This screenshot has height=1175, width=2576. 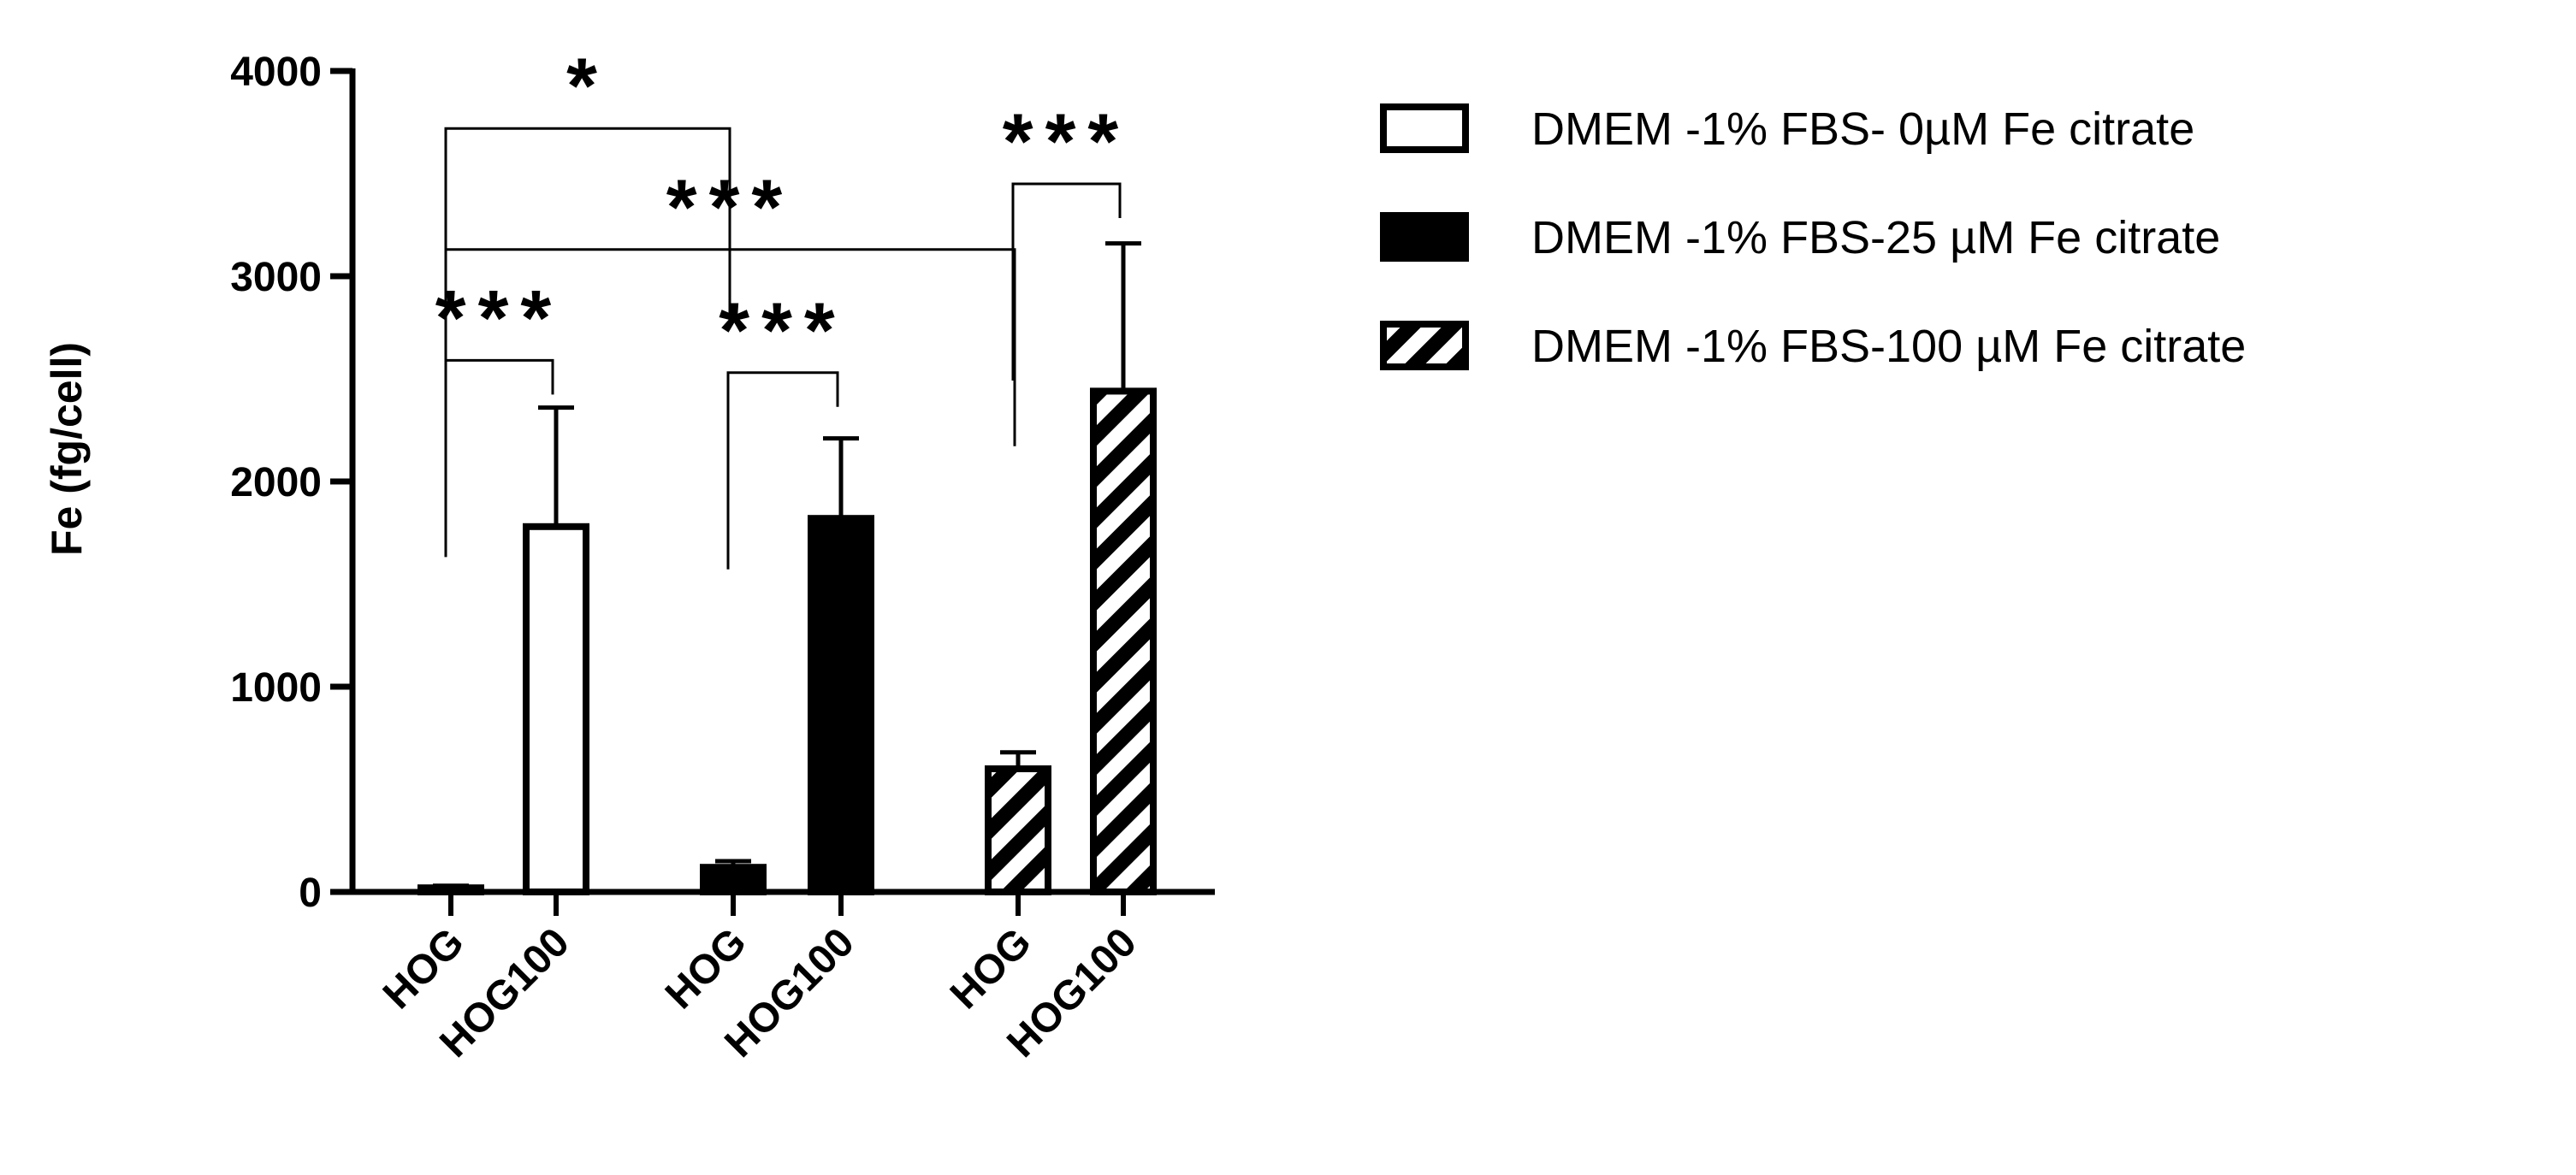 I want to click on legend-item: DMEM -1% FBS-25 µM Fe citrate, so click(x=1800, y=237).